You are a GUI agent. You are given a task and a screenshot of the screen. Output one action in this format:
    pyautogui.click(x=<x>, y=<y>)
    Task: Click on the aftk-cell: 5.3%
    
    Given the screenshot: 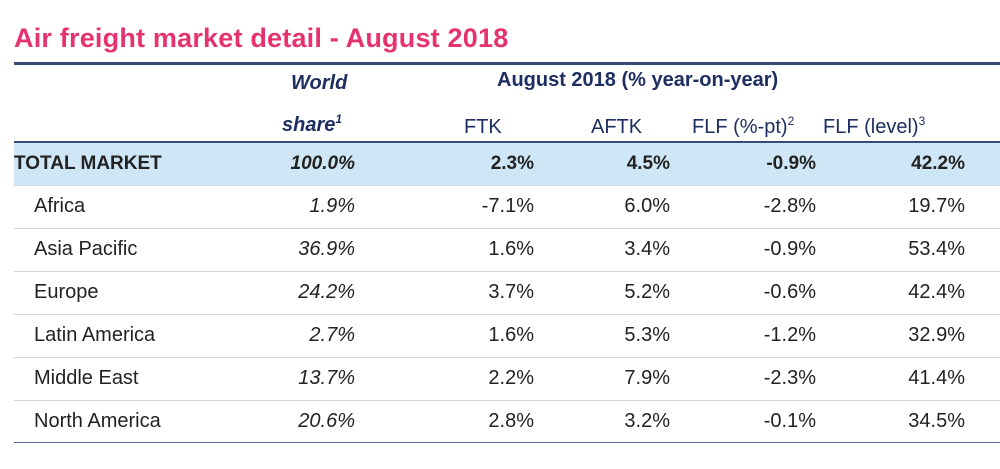 What is the action you would take?
    pyautogui.click(x=647, y=335)
    